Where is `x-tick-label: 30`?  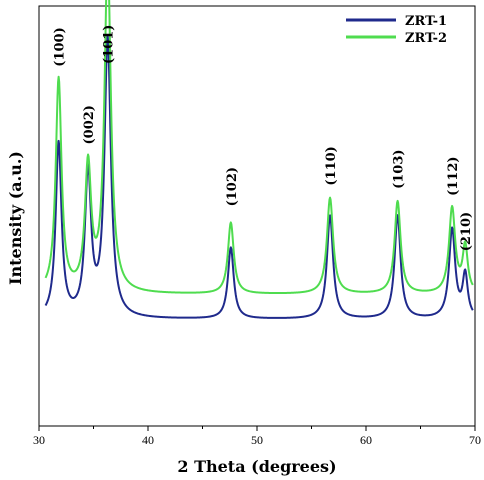
x-tick-label: 30 is located at coordinates (39, 440).